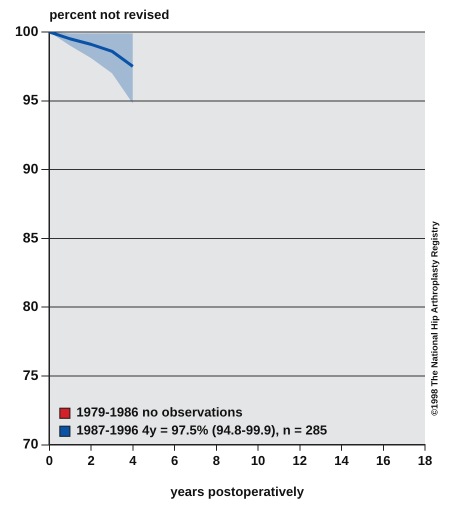  Describe the element at coordinates (174, 460) in the screenshot. I see `x-tick-label: 6` at that location.